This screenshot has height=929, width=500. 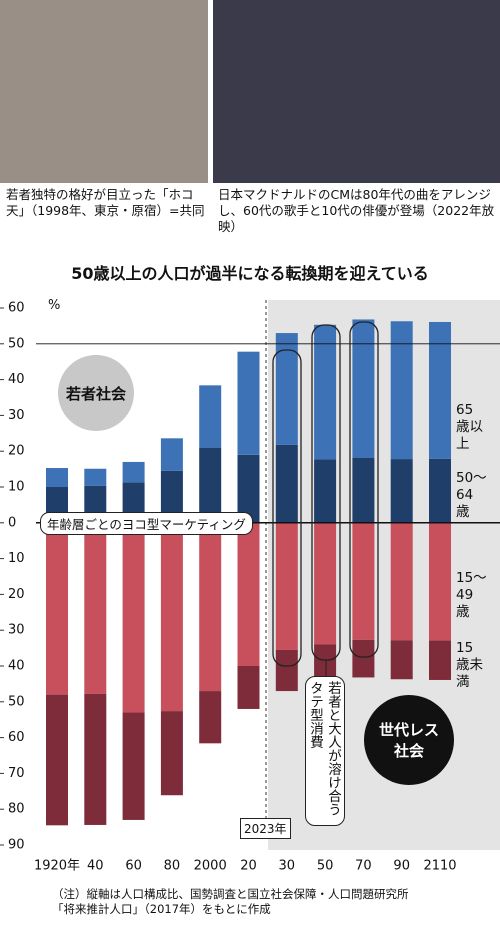 I want to click on x-tick-label: 80, so click(x=172, y=866).